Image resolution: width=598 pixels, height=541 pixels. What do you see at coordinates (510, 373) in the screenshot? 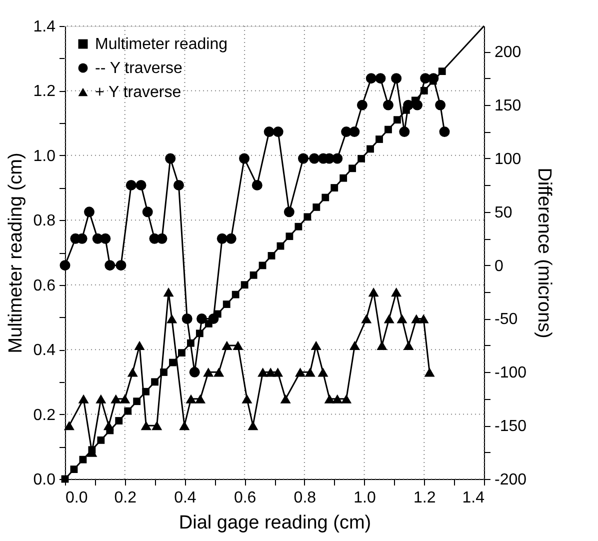
I see `y2-tick-label: -100` at bounding box center [510, 373].